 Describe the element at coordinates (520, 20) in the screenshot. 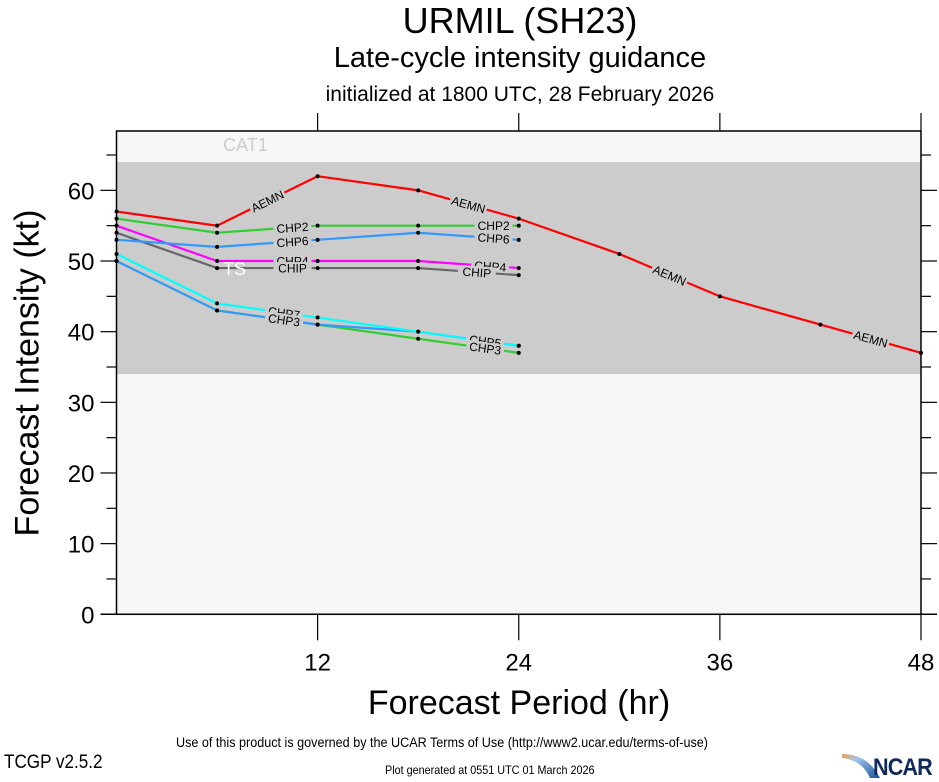

I see `chart-title: URMIL (SH23)` at that location.